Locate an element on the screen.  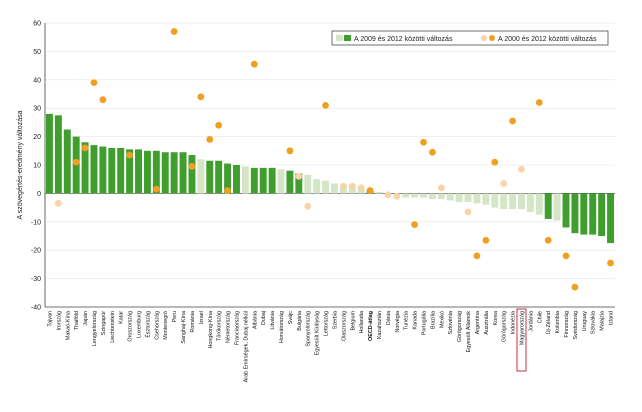
category-label: Irország is located at coordinates (59, 320).